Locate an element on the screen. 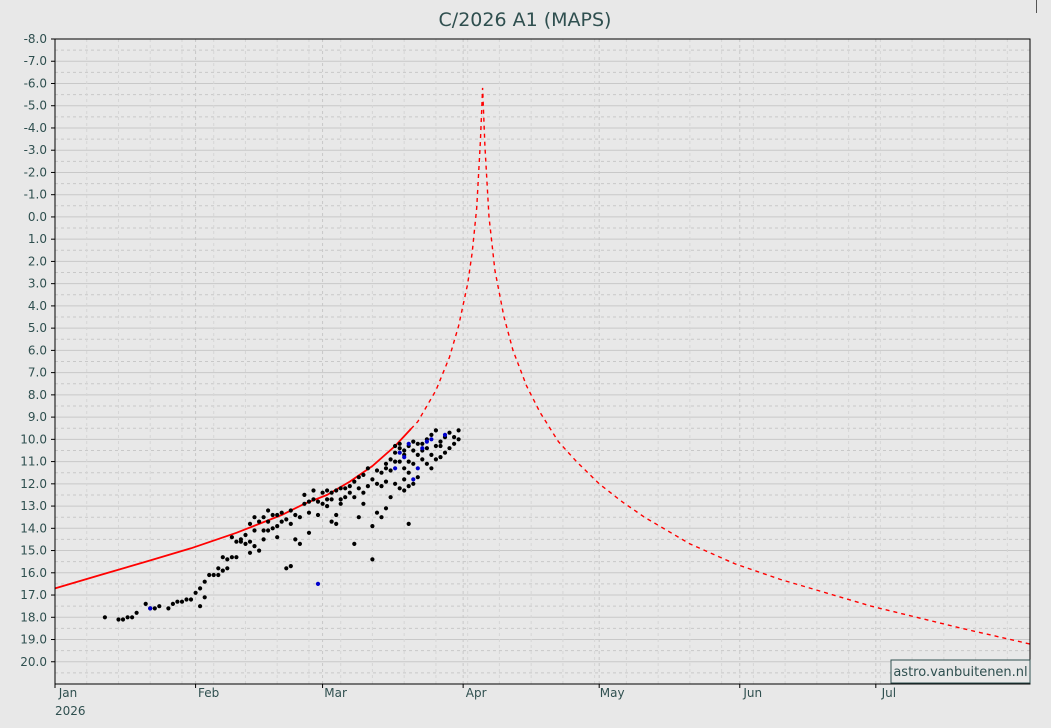 The width and height of the screenshot is (1051, 728). y-tick-label: -4.0 is located at coordinates (35, 128).